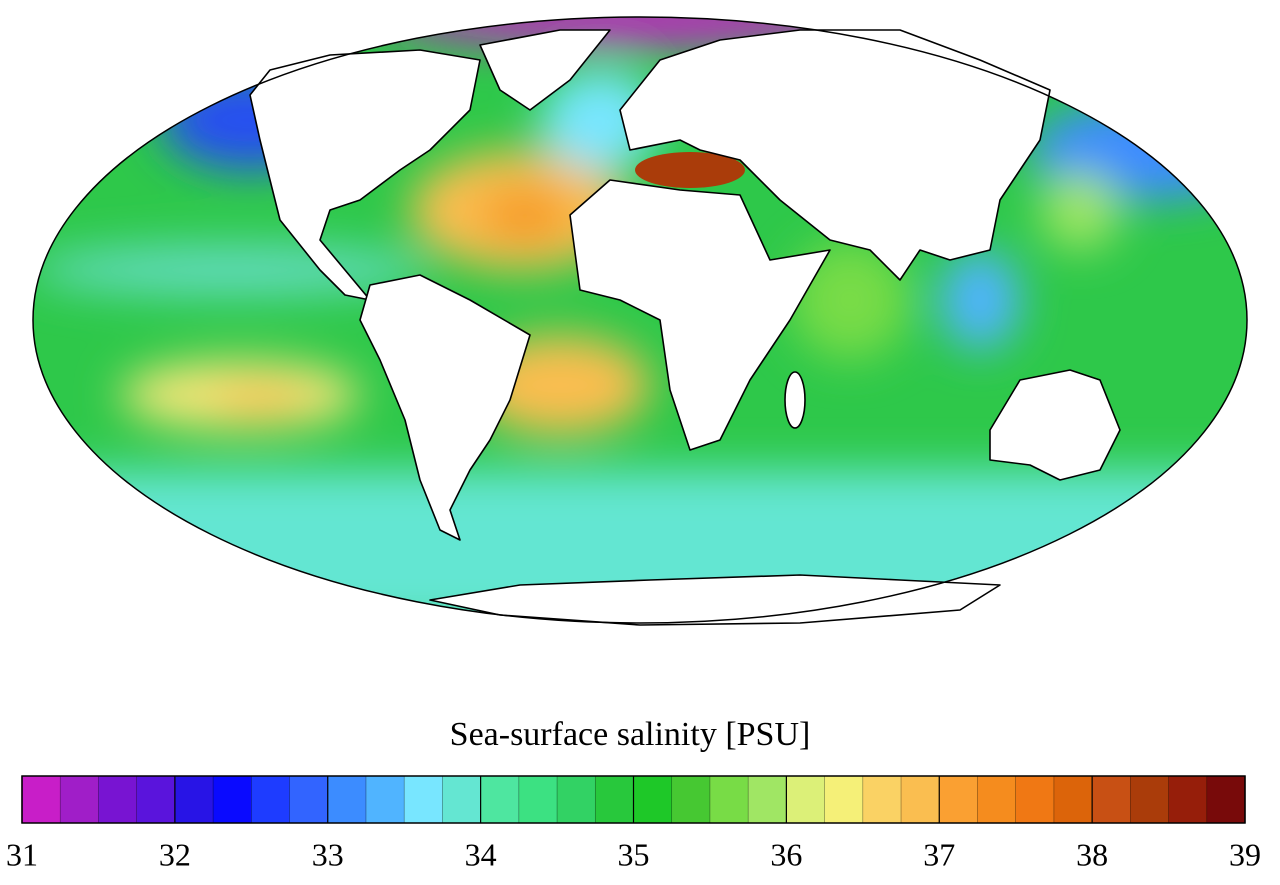  What do you see at coordinates (633, 823) in the screenshot?
I see `colorbar: 31 32 33 34 35 36 37 38 39` at bounding box center [633, 823].